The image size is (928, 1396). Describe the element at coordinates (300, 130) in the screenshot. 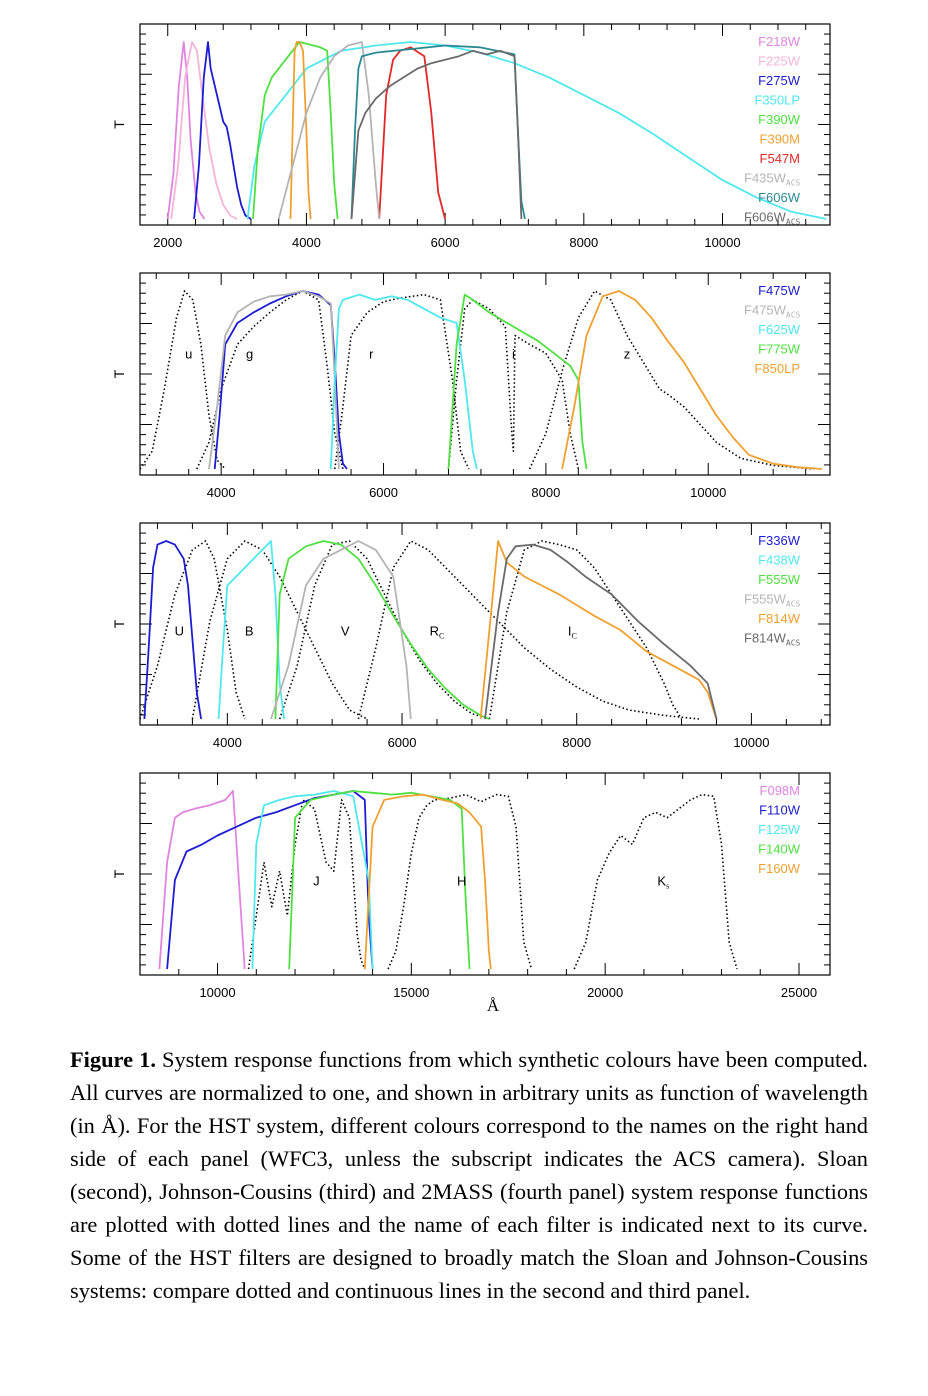

I see `curve-f390m` at that location.